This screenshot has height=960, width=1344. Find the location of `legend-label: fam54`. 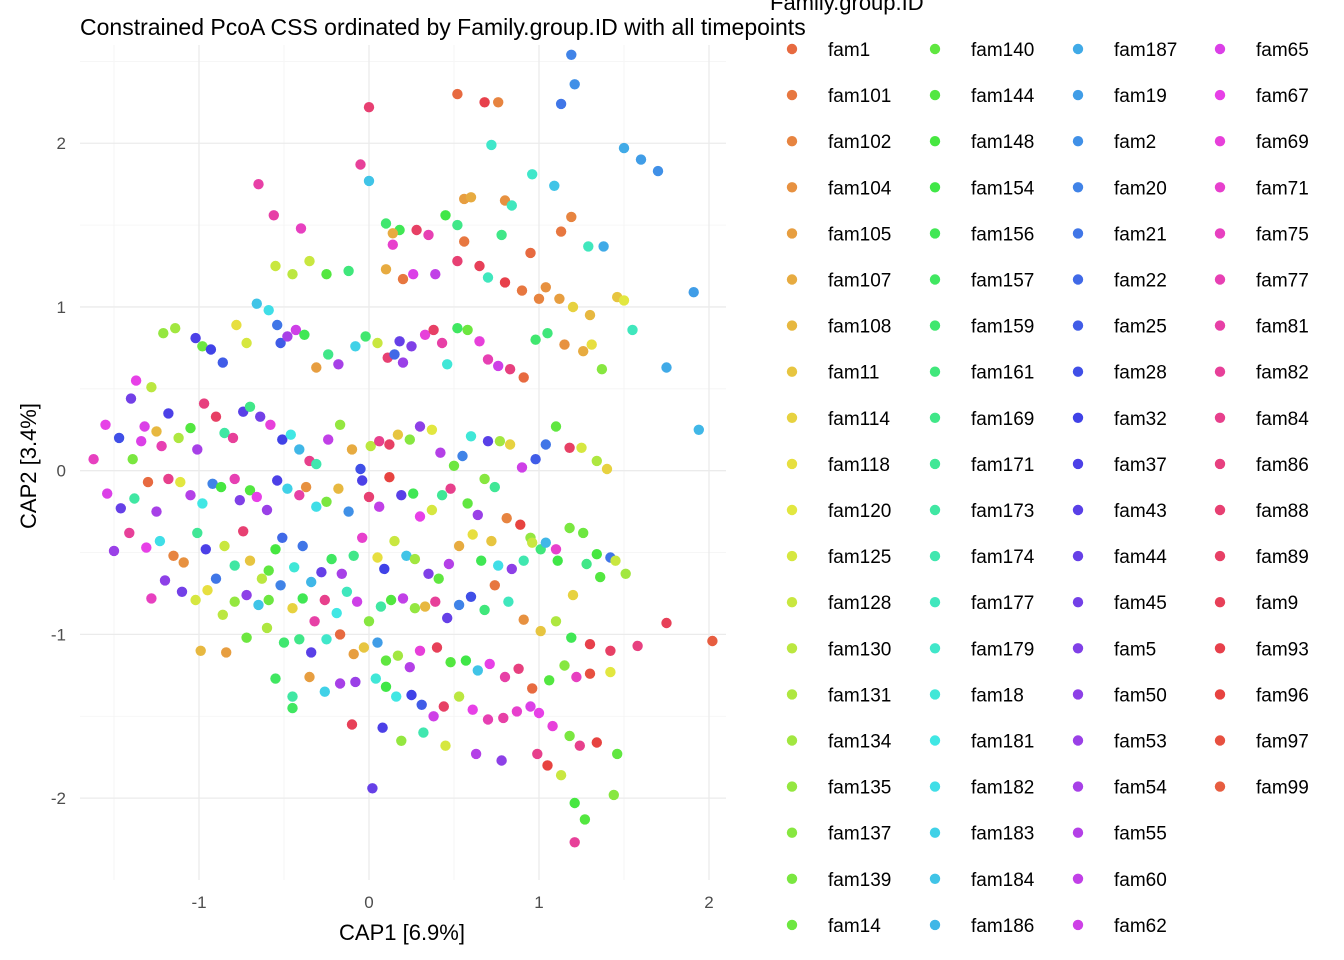

legend-label: fam54 is located at coordinates (1140, 788).